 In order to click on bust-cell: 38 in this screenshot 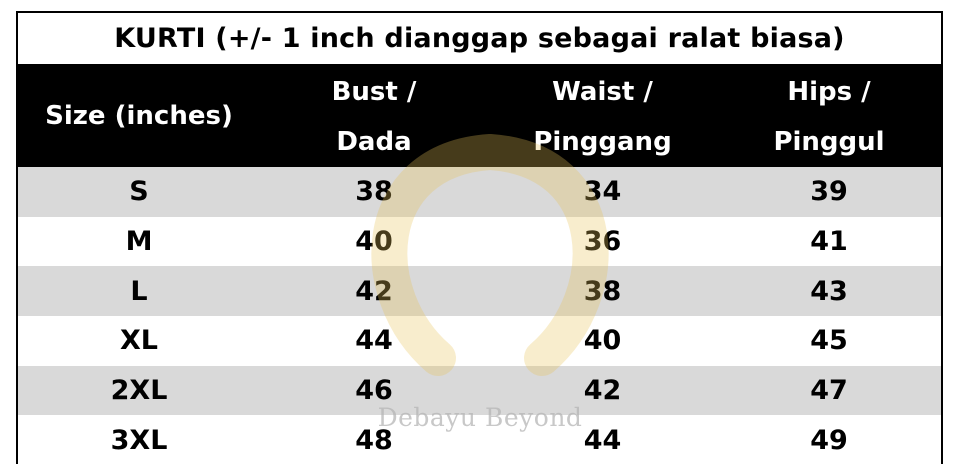, I will do `click(374, 192)`.